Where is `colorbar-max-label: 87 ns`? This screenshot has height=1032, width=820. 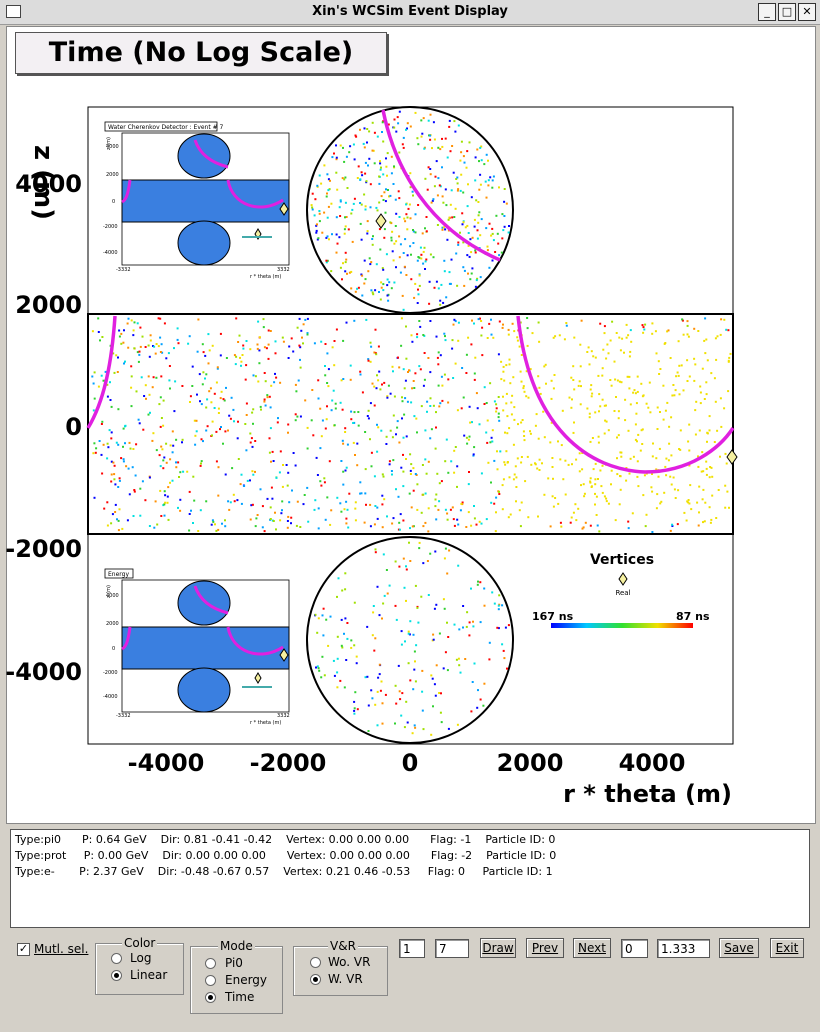
colorbar-max-label: 87 ns is located at coordinates (693, 616).